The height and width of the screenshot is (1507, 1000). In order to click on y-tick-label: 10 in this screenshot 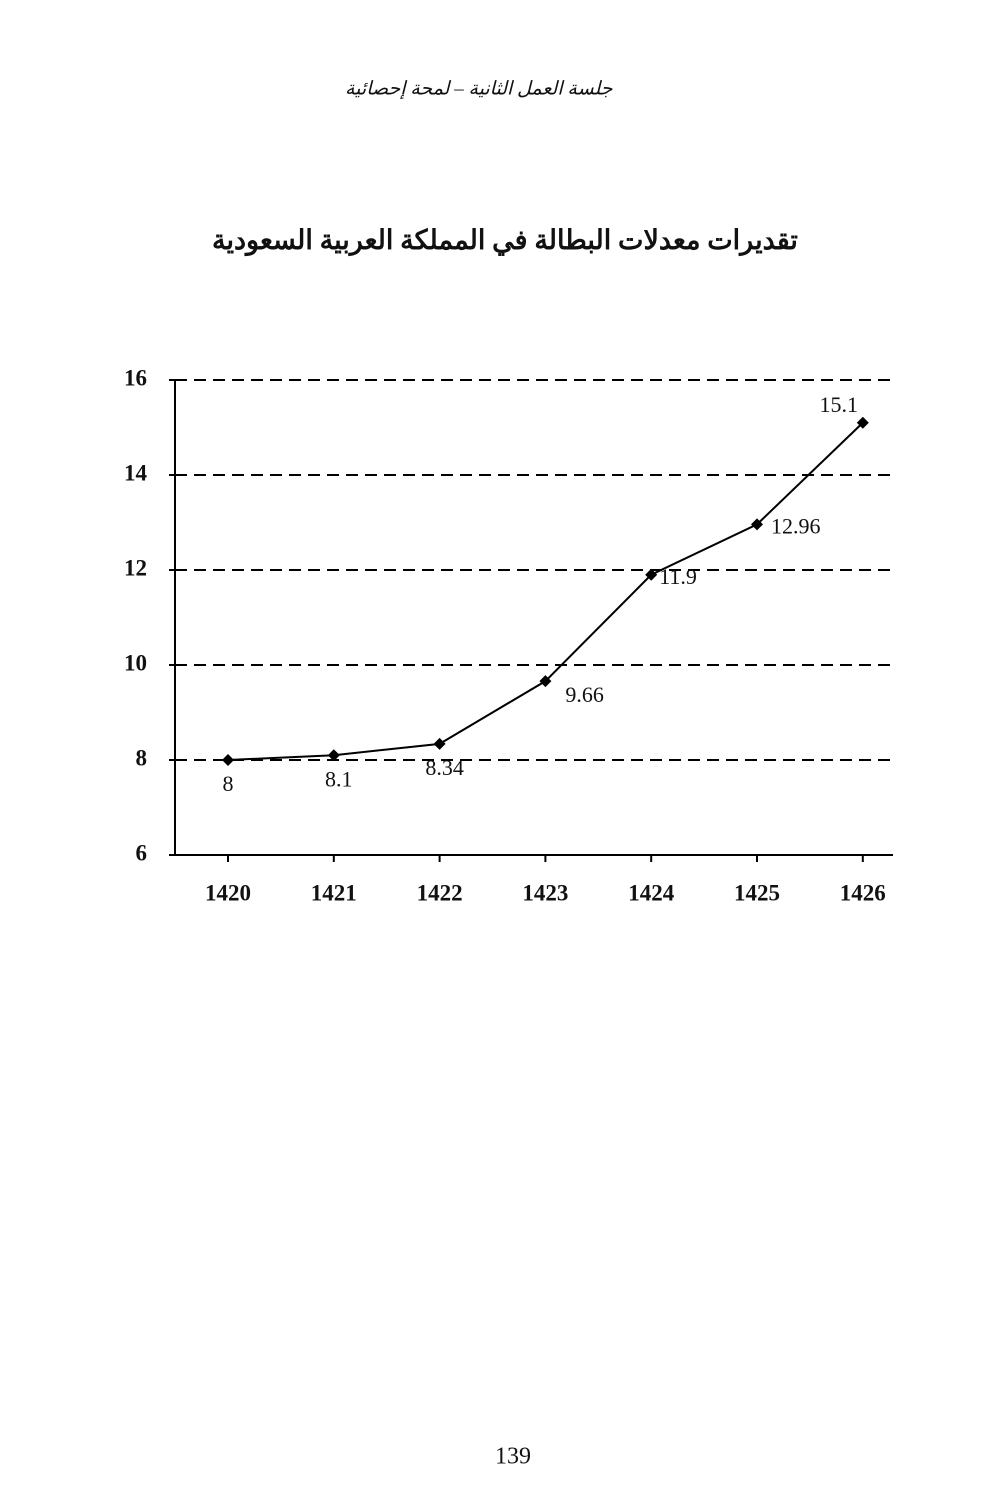, I will do `click(135, 662)`.